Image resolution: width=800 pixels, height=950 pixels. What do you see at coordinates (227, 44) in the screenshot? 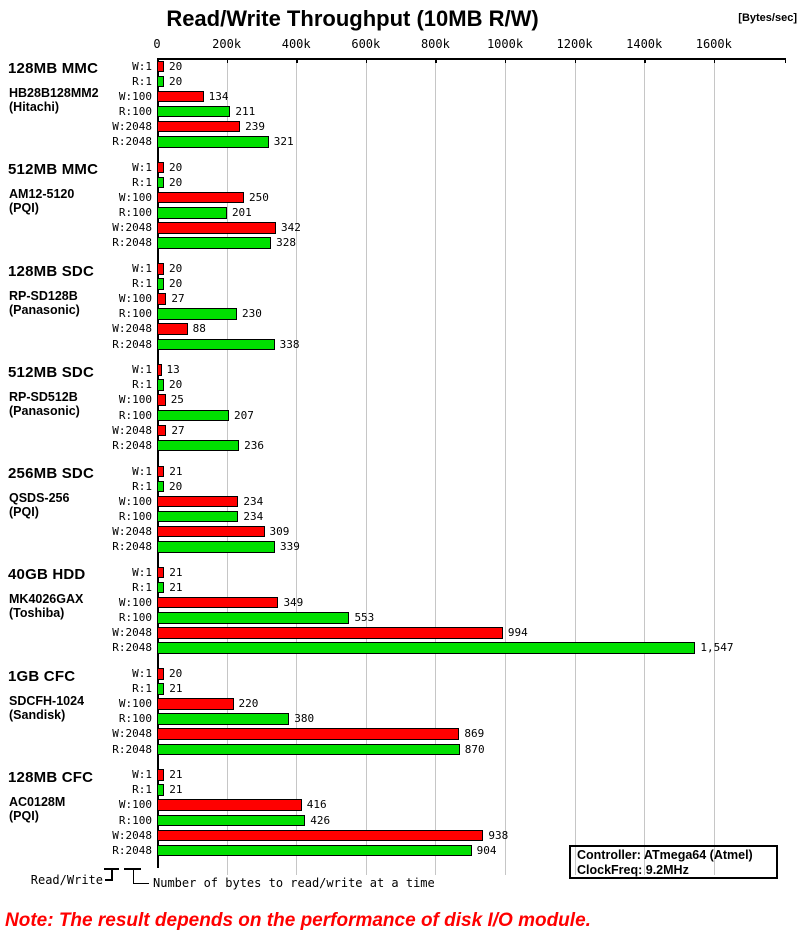
I see `axis-tick-label: 200k` at bounding box center [227, 44].